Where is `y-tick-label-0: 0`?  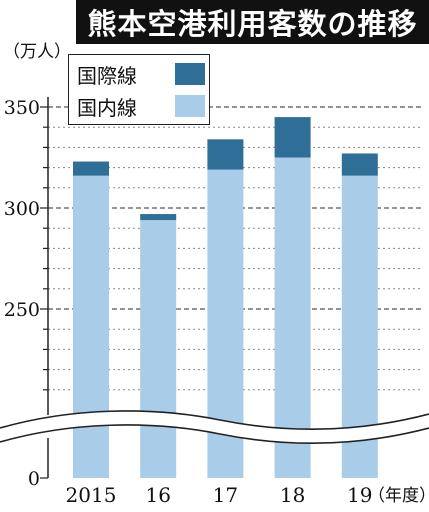
y-tick-label-0: 0 is located at coordinates (34, 479).